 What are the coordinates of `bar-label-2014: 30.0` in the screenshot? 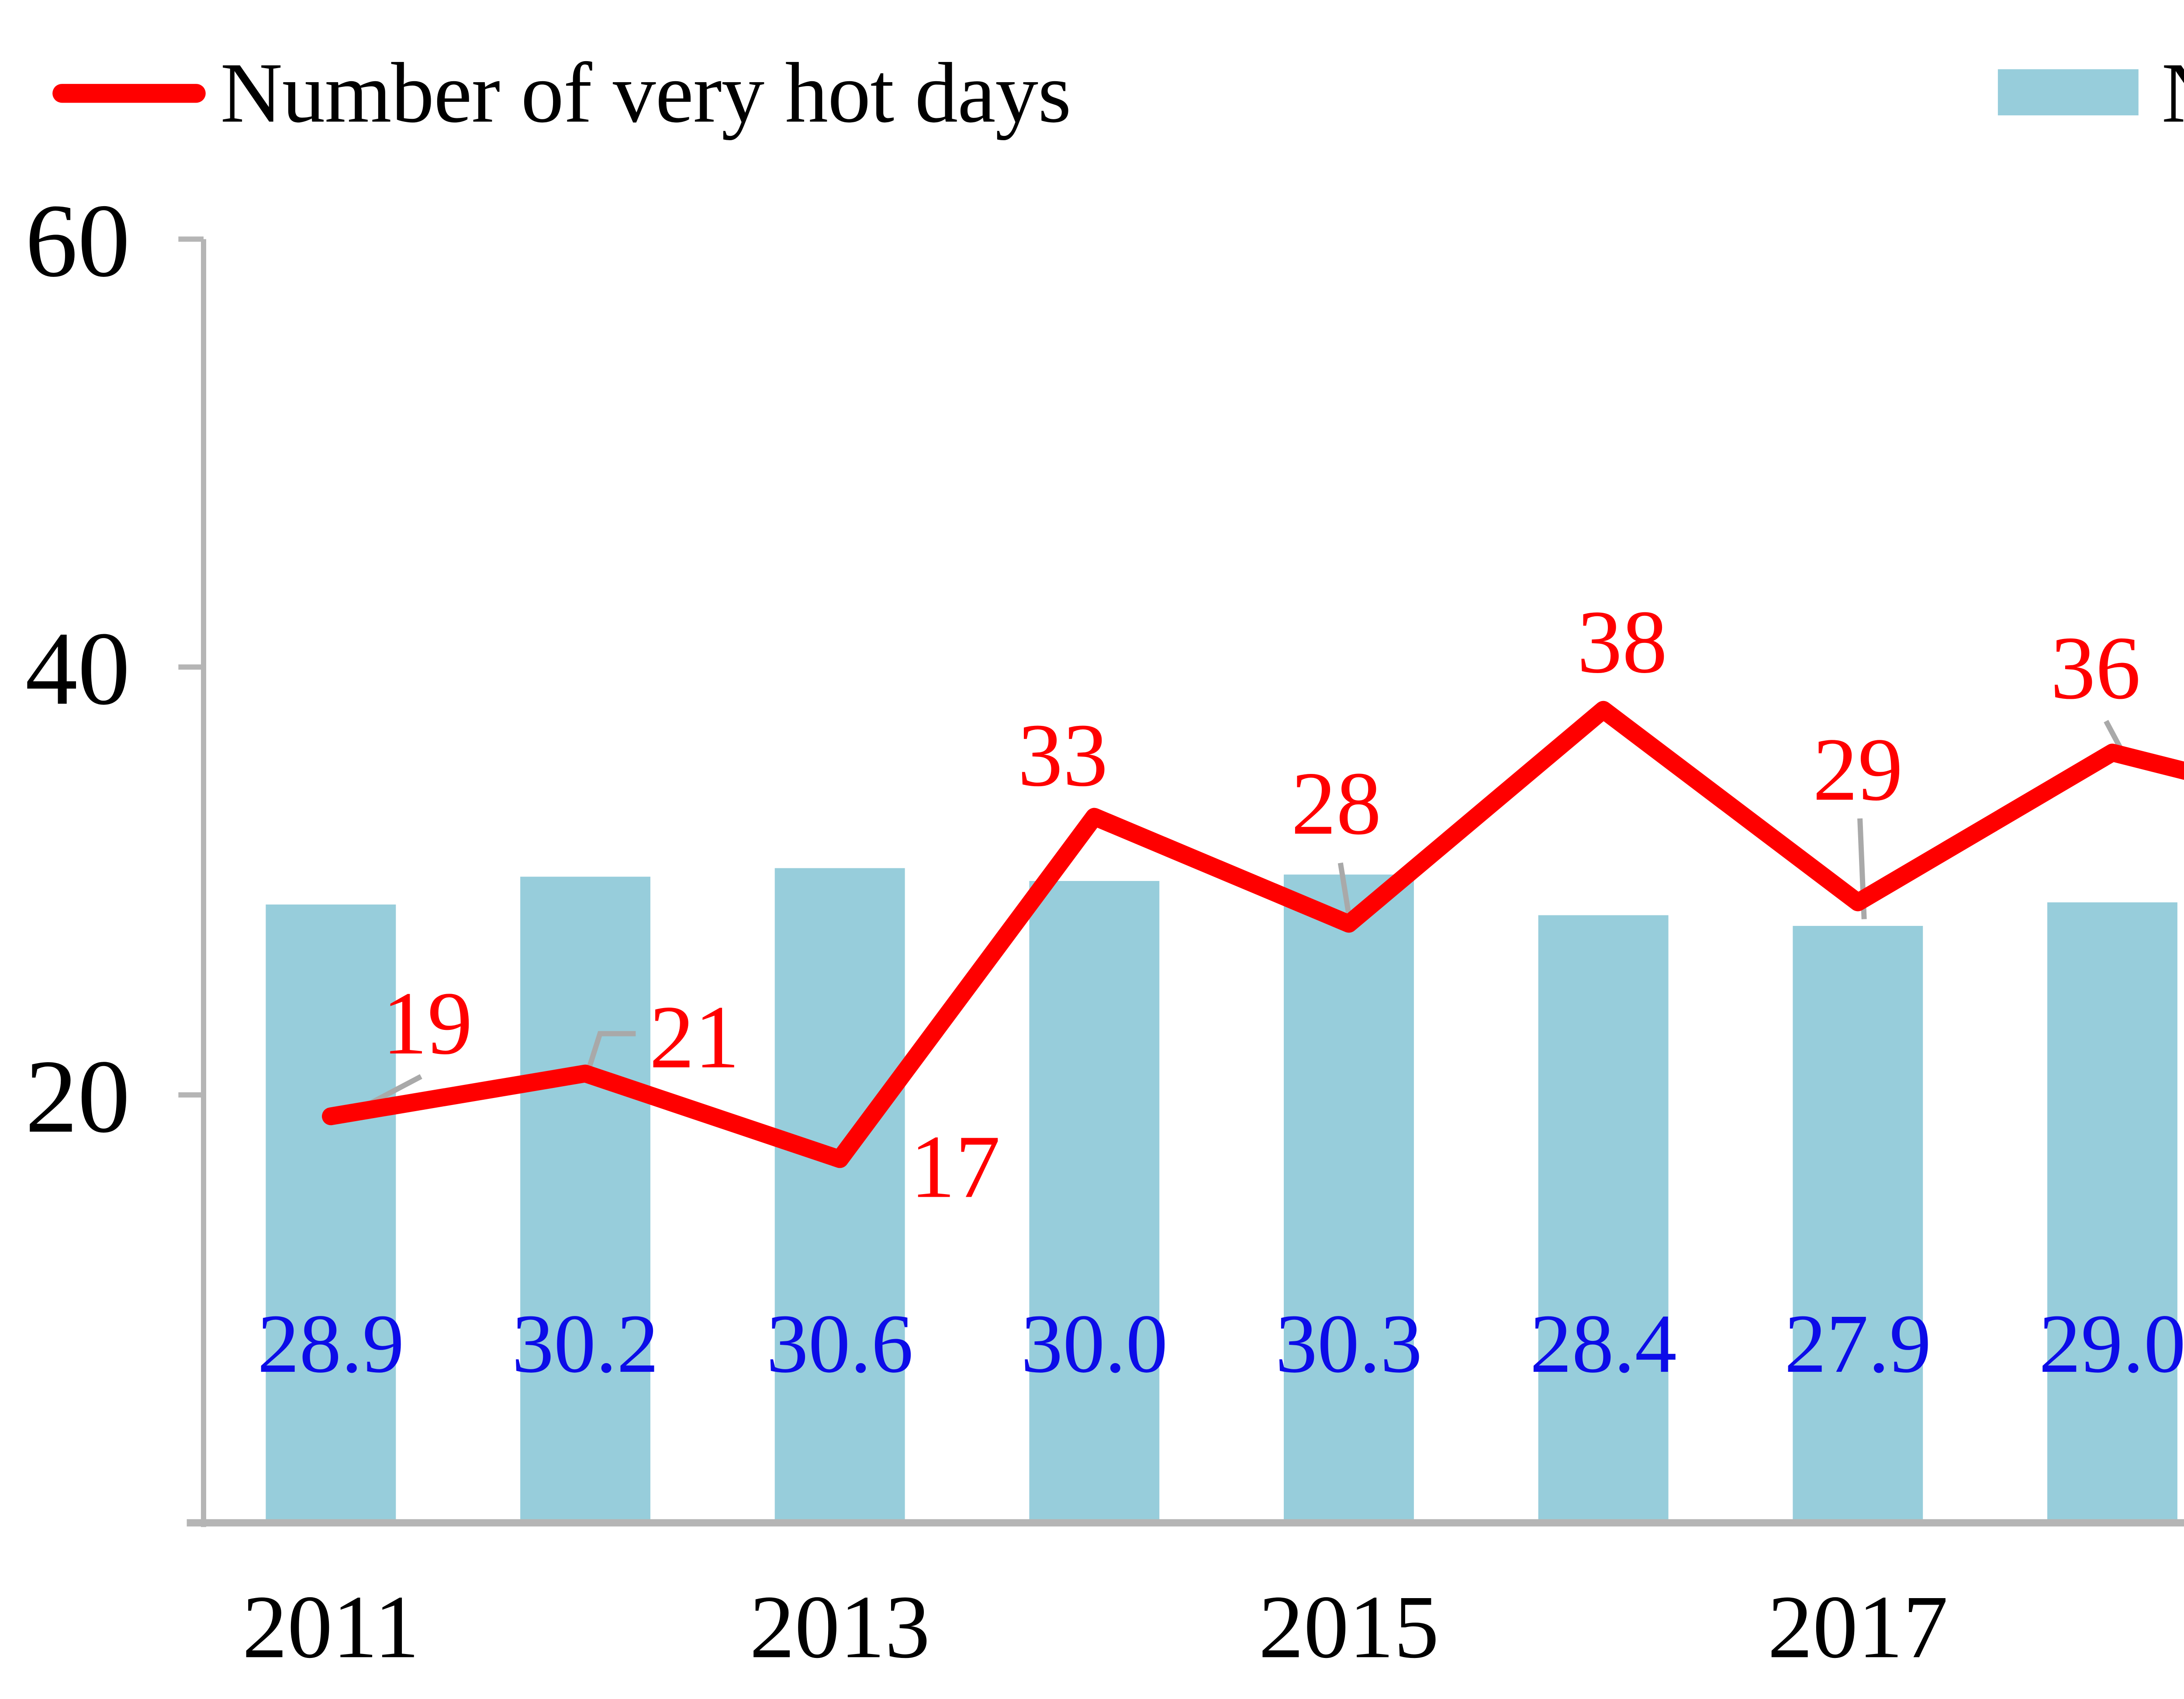 It's located at (1094, 1343).